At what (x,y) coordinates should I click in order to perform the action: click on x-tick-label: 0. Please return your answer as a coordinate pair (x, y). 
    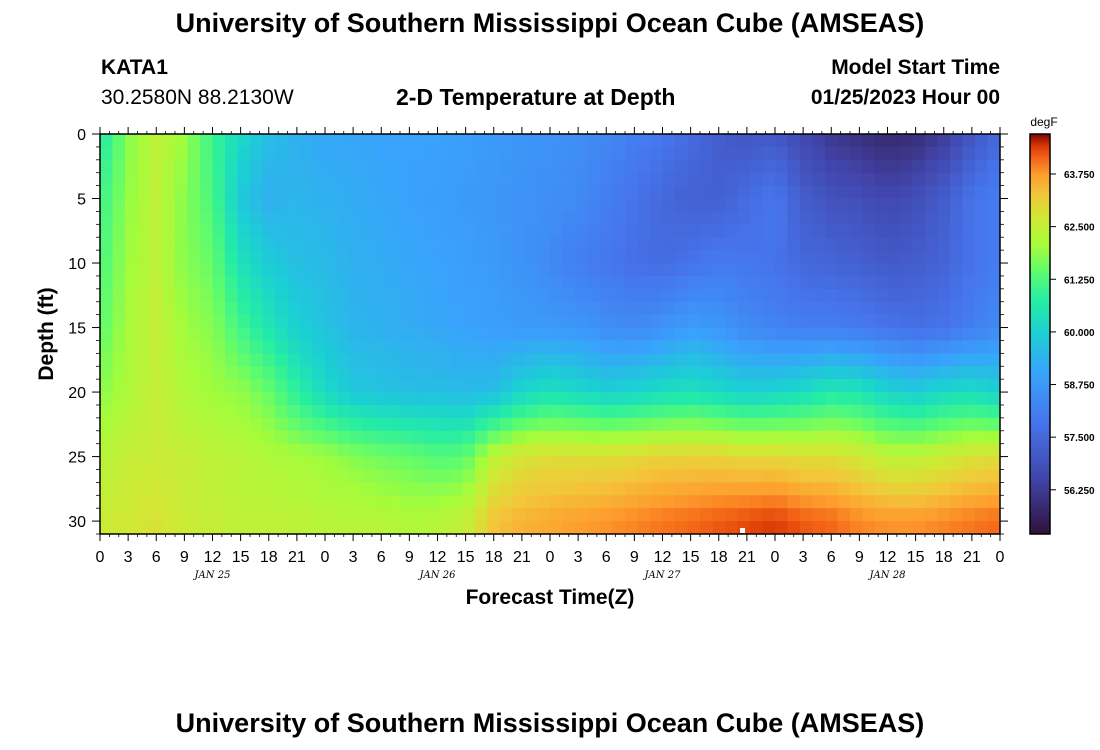
    Looking at the image, I should click on (100, 557).